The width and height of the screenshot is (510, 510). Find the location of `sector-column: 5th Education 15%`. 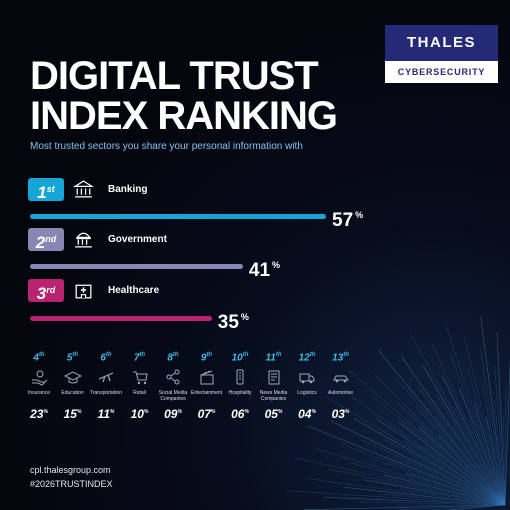

sector-column: 5th Education 15% is located at coordinates (73, 386).